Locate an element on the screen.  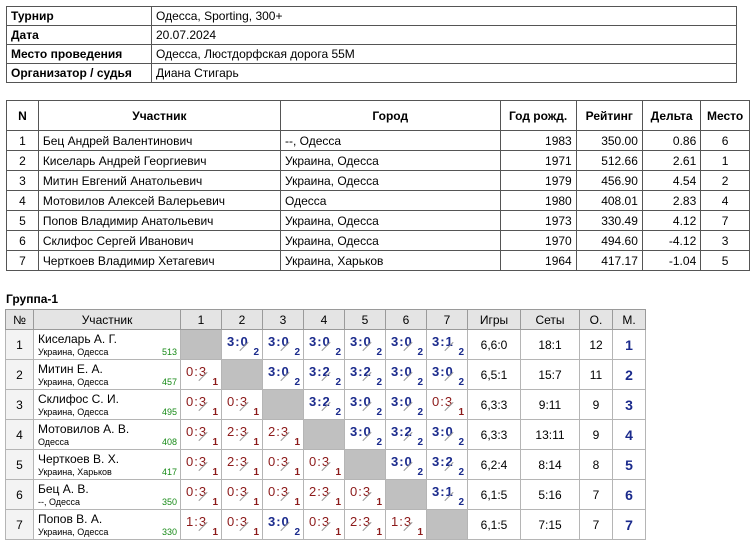
participant-cell: Бец Андрей Валентинович is located at coordinates (159, 140).